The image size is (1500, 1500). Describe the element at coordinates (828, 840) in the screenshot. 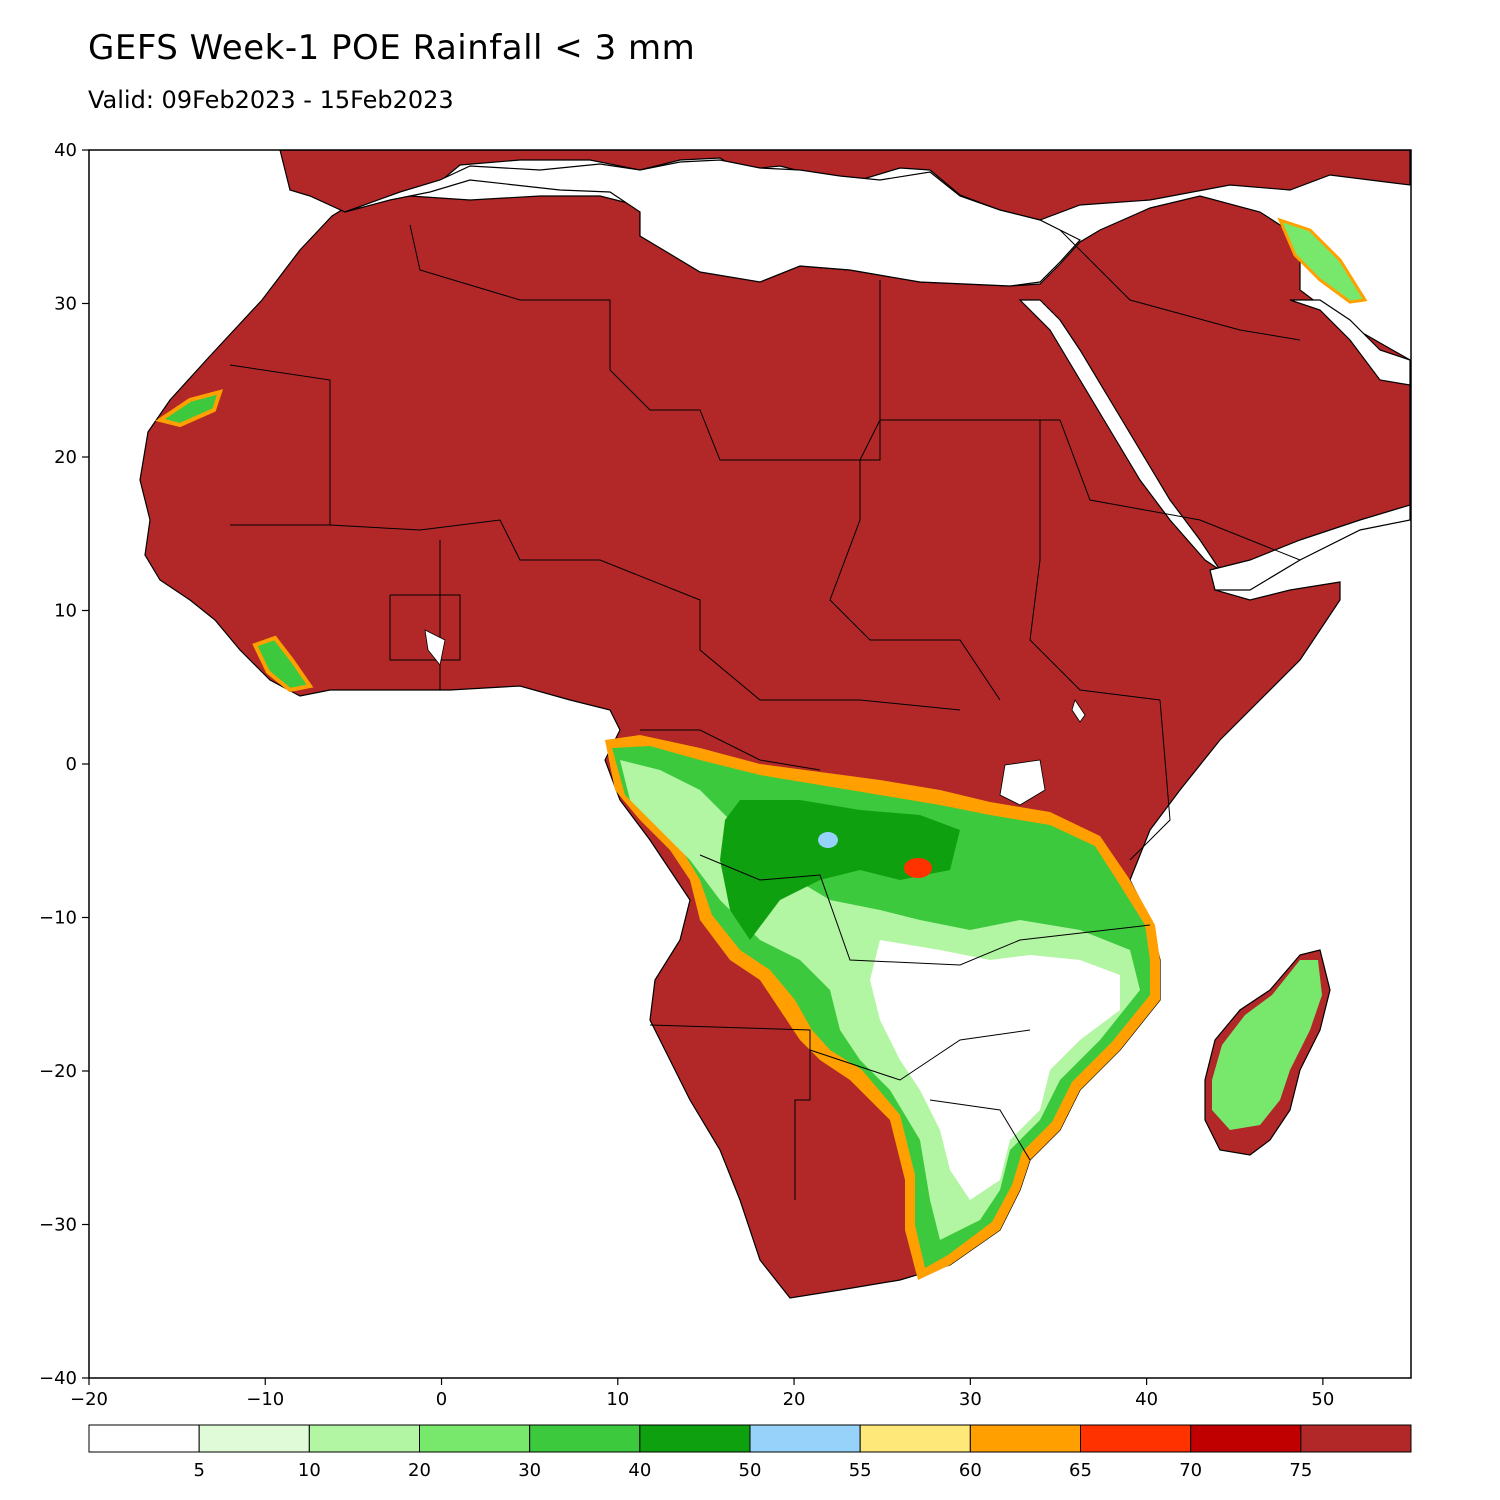

I see `wet-region-blue-spot` at that location.